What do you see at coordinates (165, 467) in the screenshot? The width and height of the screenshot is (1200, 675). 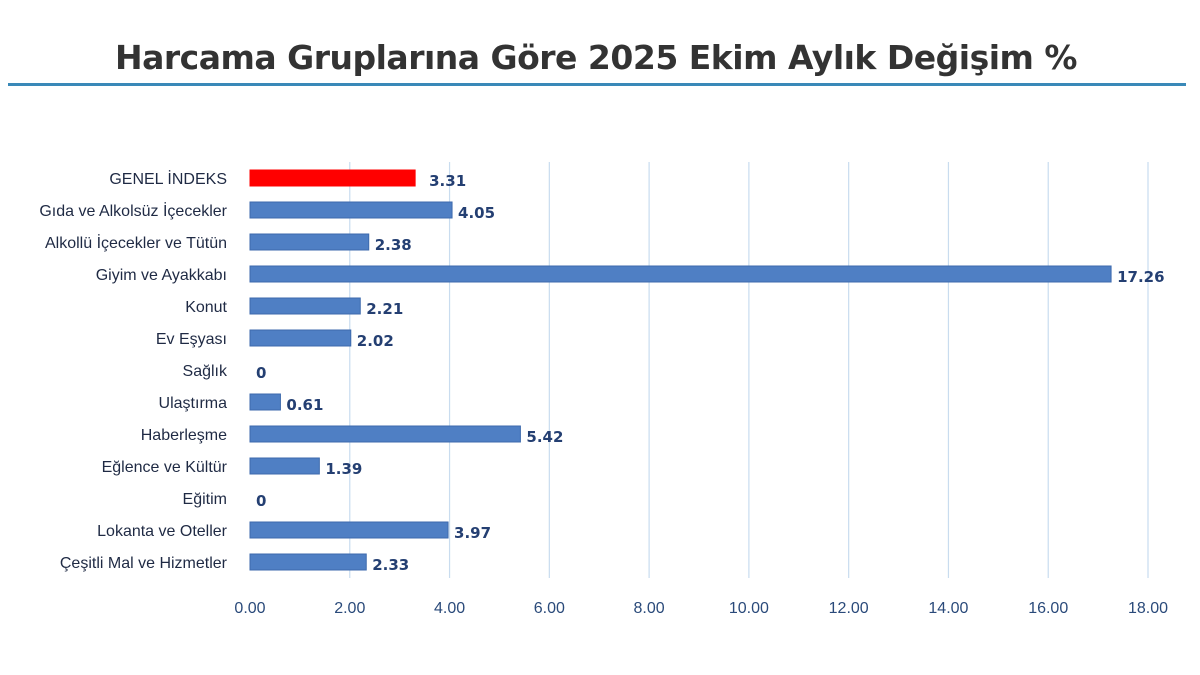 I see `category-label: Eğlence ve Kültür` at bounding box center [165, 467].